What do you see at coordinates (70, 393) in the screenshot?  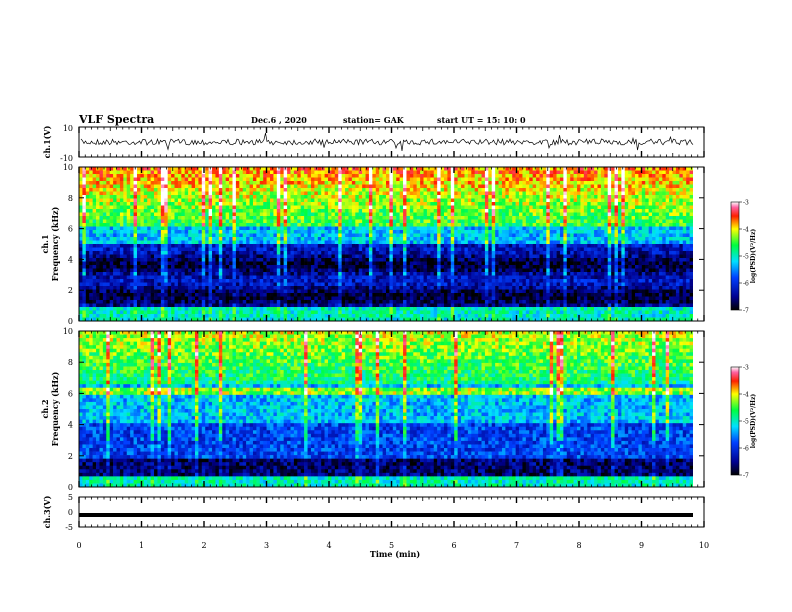 I see `ch2-ytick-label: 6` at bounding box center [70, 393].